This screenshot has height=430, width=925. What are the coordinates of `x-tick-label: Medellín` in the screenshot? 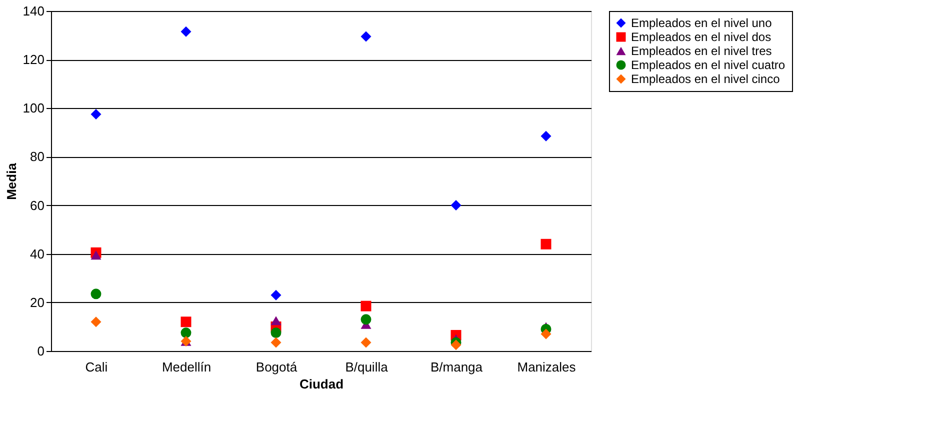 It's located at (187, 367).